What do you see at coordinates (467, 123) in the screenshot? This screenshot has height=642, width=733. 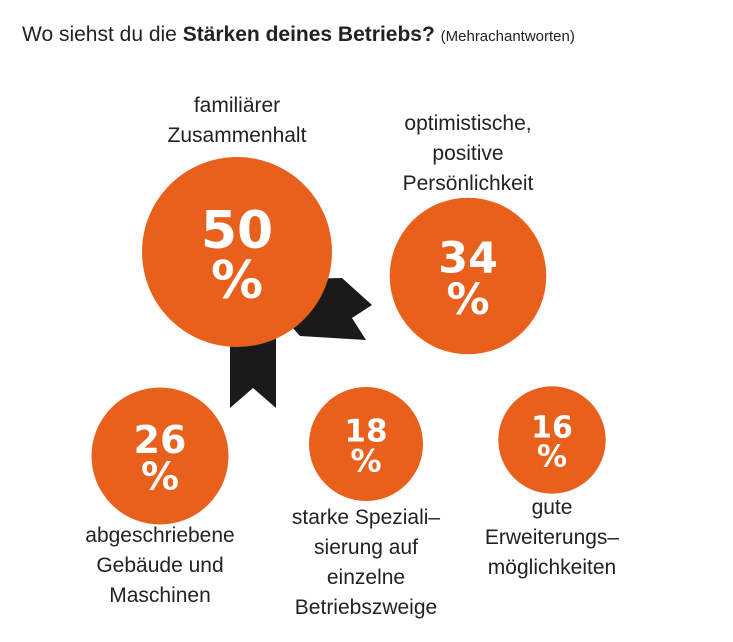 I see `category-label-line: optimistische,` at bounding box center [467, 123].